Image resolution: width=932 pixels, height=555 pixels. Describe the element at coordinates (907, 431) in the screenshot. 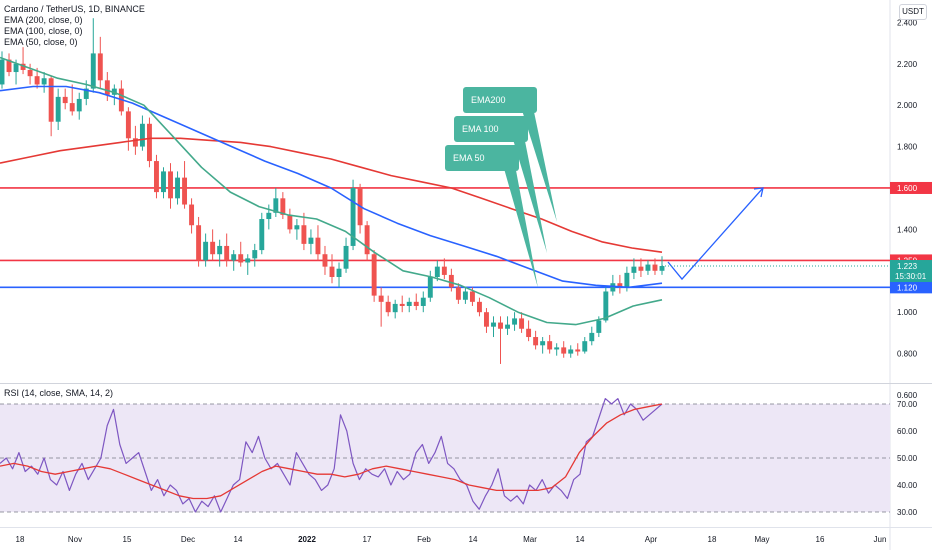

I see `rsi-tick-label: 60.00` at that location.